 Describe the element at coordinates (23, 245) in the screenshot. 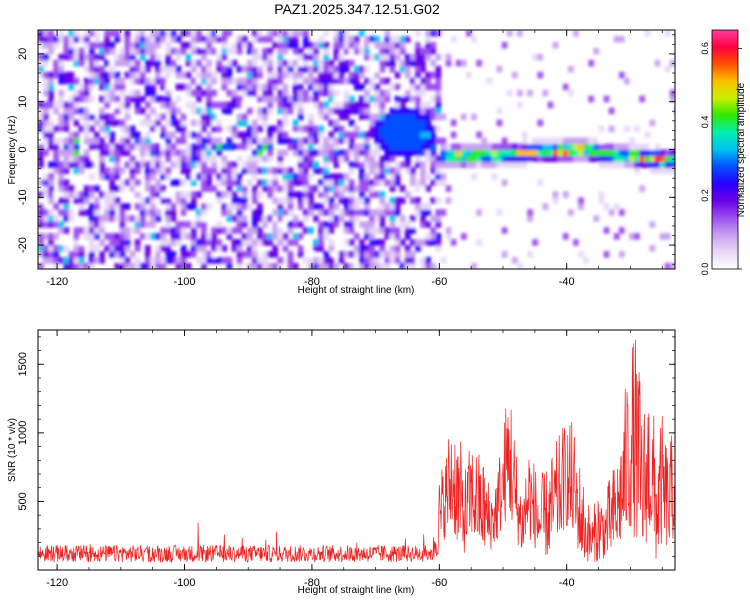

I see `y-tick-label: -20` at that location.